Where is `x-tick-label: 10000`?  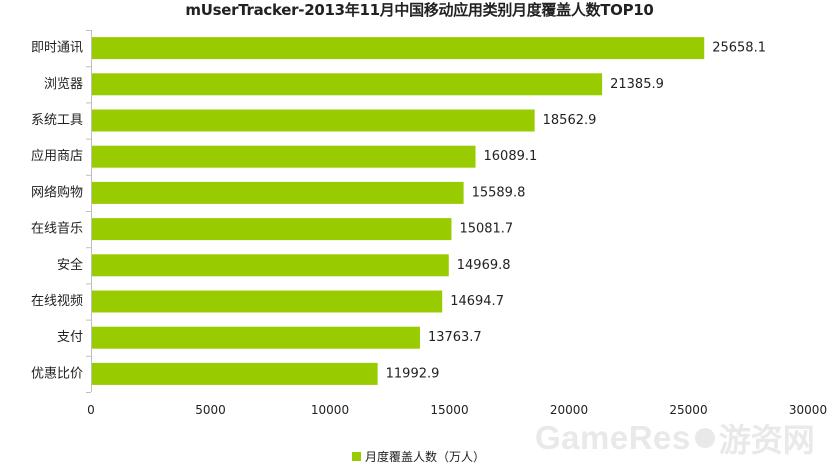
x-tick-label: 10000 is located at coordinates (330, 410).